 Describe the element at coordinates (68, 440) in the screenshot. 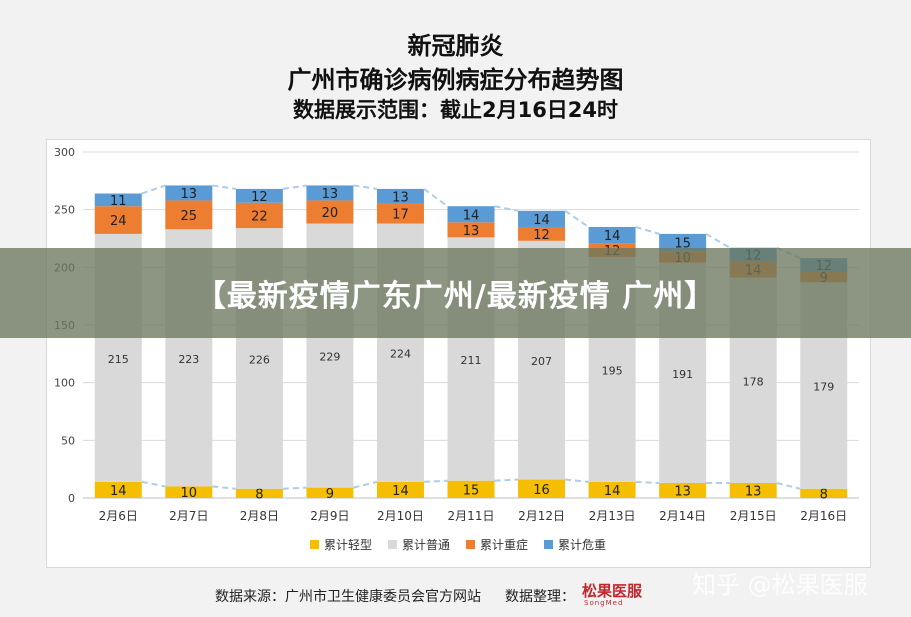

I see `y-tick-label: 50` at that location.